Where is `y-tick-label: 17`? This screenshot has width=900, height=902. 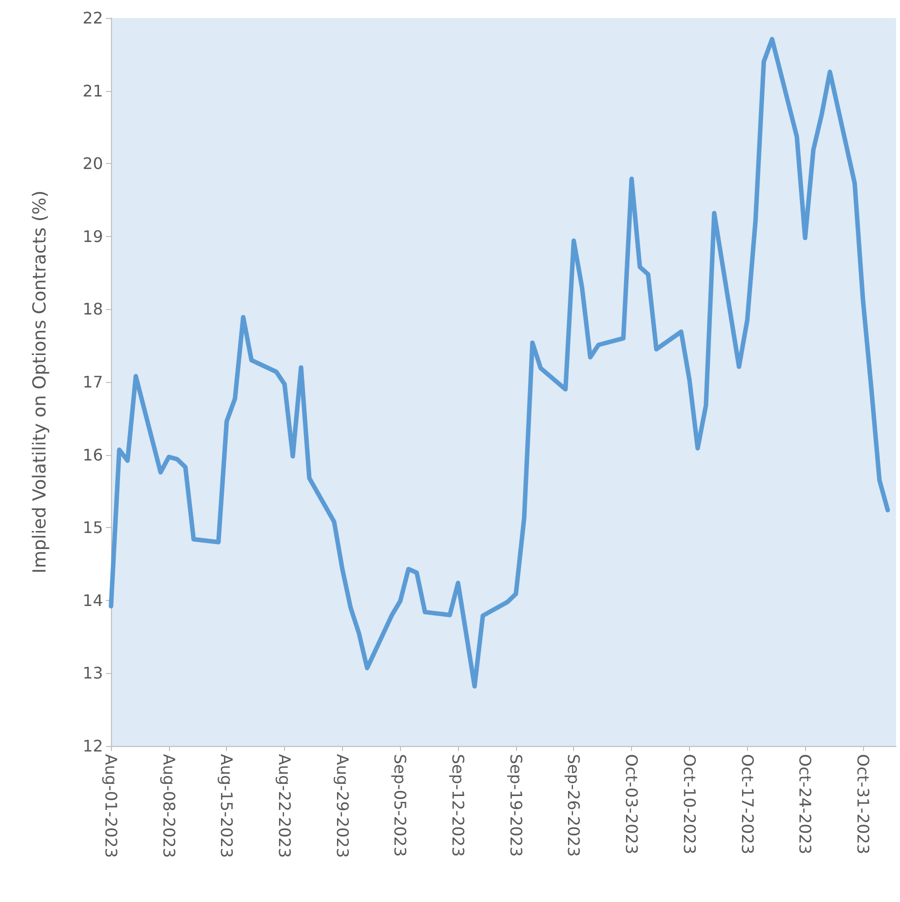
y-tick-label: 17 is located at coordinates (92, 382).